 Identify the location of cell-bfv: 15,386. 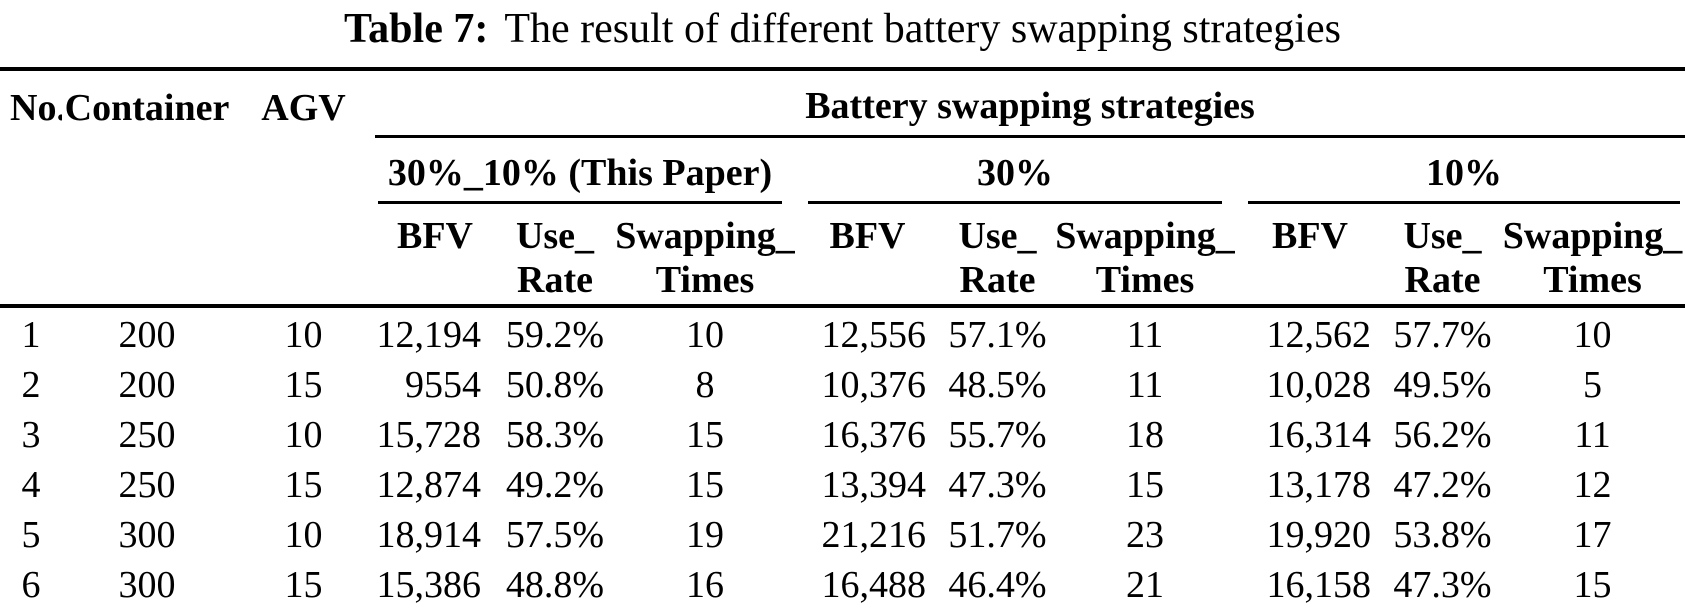
(429, 585).